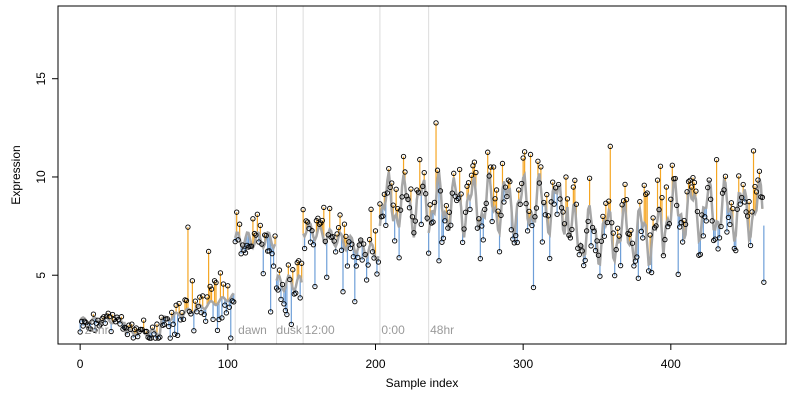 The height and width of the screenshot is (405, 800). What do you see at coordinates (320, 330) in the screenshot?
I see `annotation-3: 12:00` at bounding box center [320, 330].